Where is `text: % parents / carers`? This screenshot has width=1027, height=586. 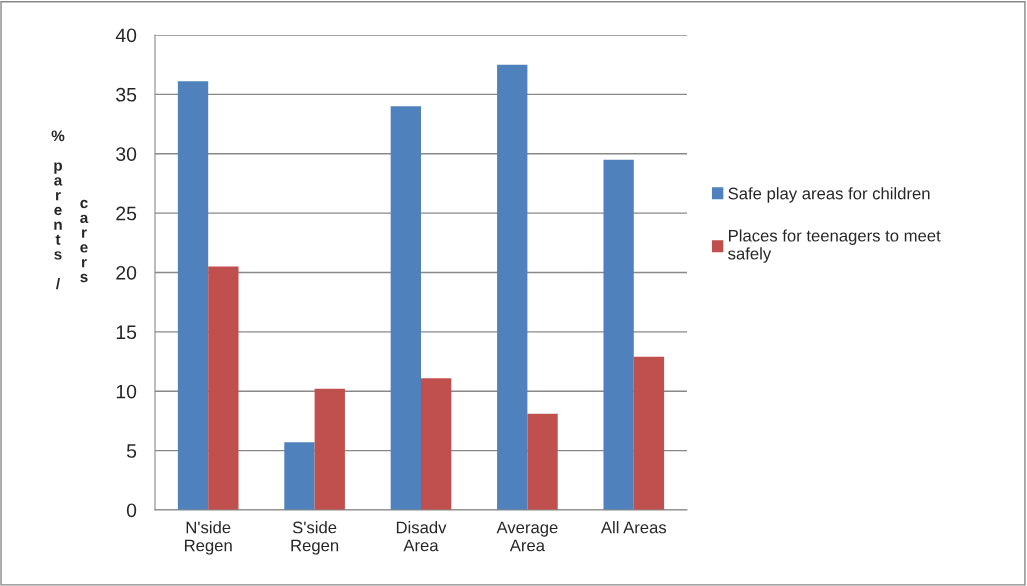 text: % parents / carers is located at coordinates (70, 210).